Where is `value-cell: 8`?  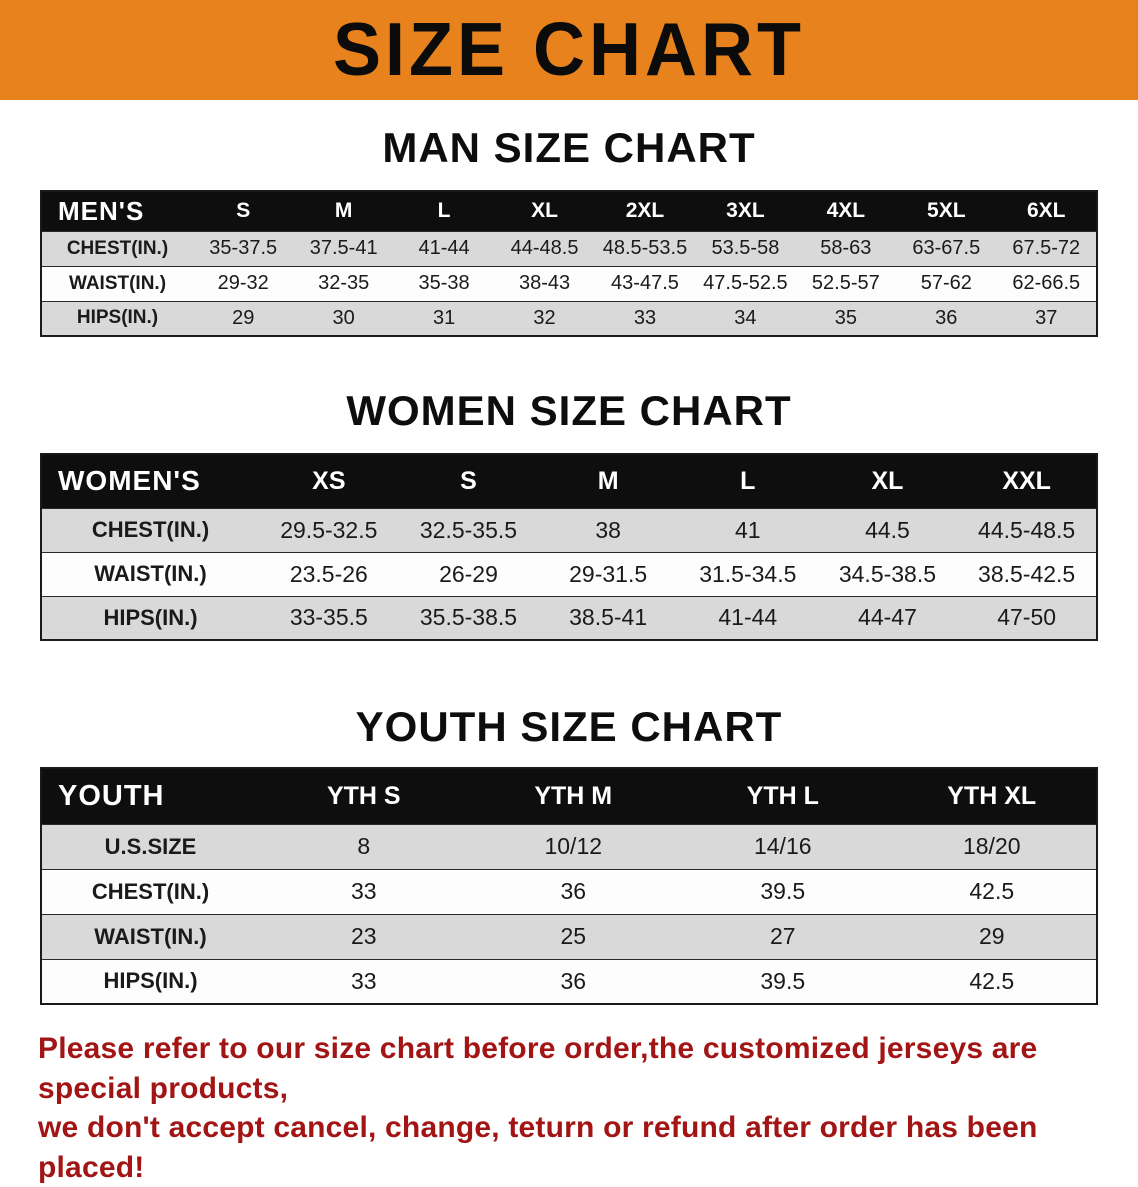
value-cell: 8 is located at coordinates (364, 846).